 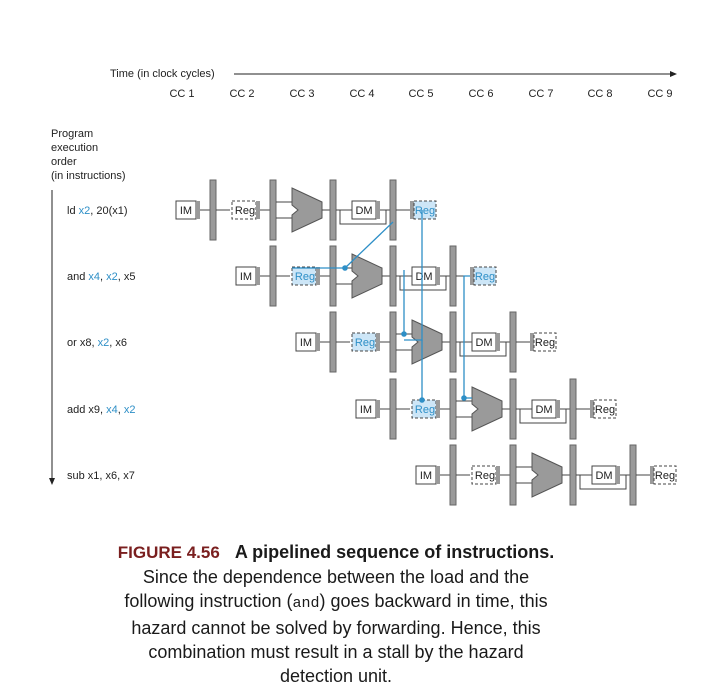 What do you see at coordinates (52, 337) in the screenshot?
I see `program-order-arrow` at bounding box center [52, 337].